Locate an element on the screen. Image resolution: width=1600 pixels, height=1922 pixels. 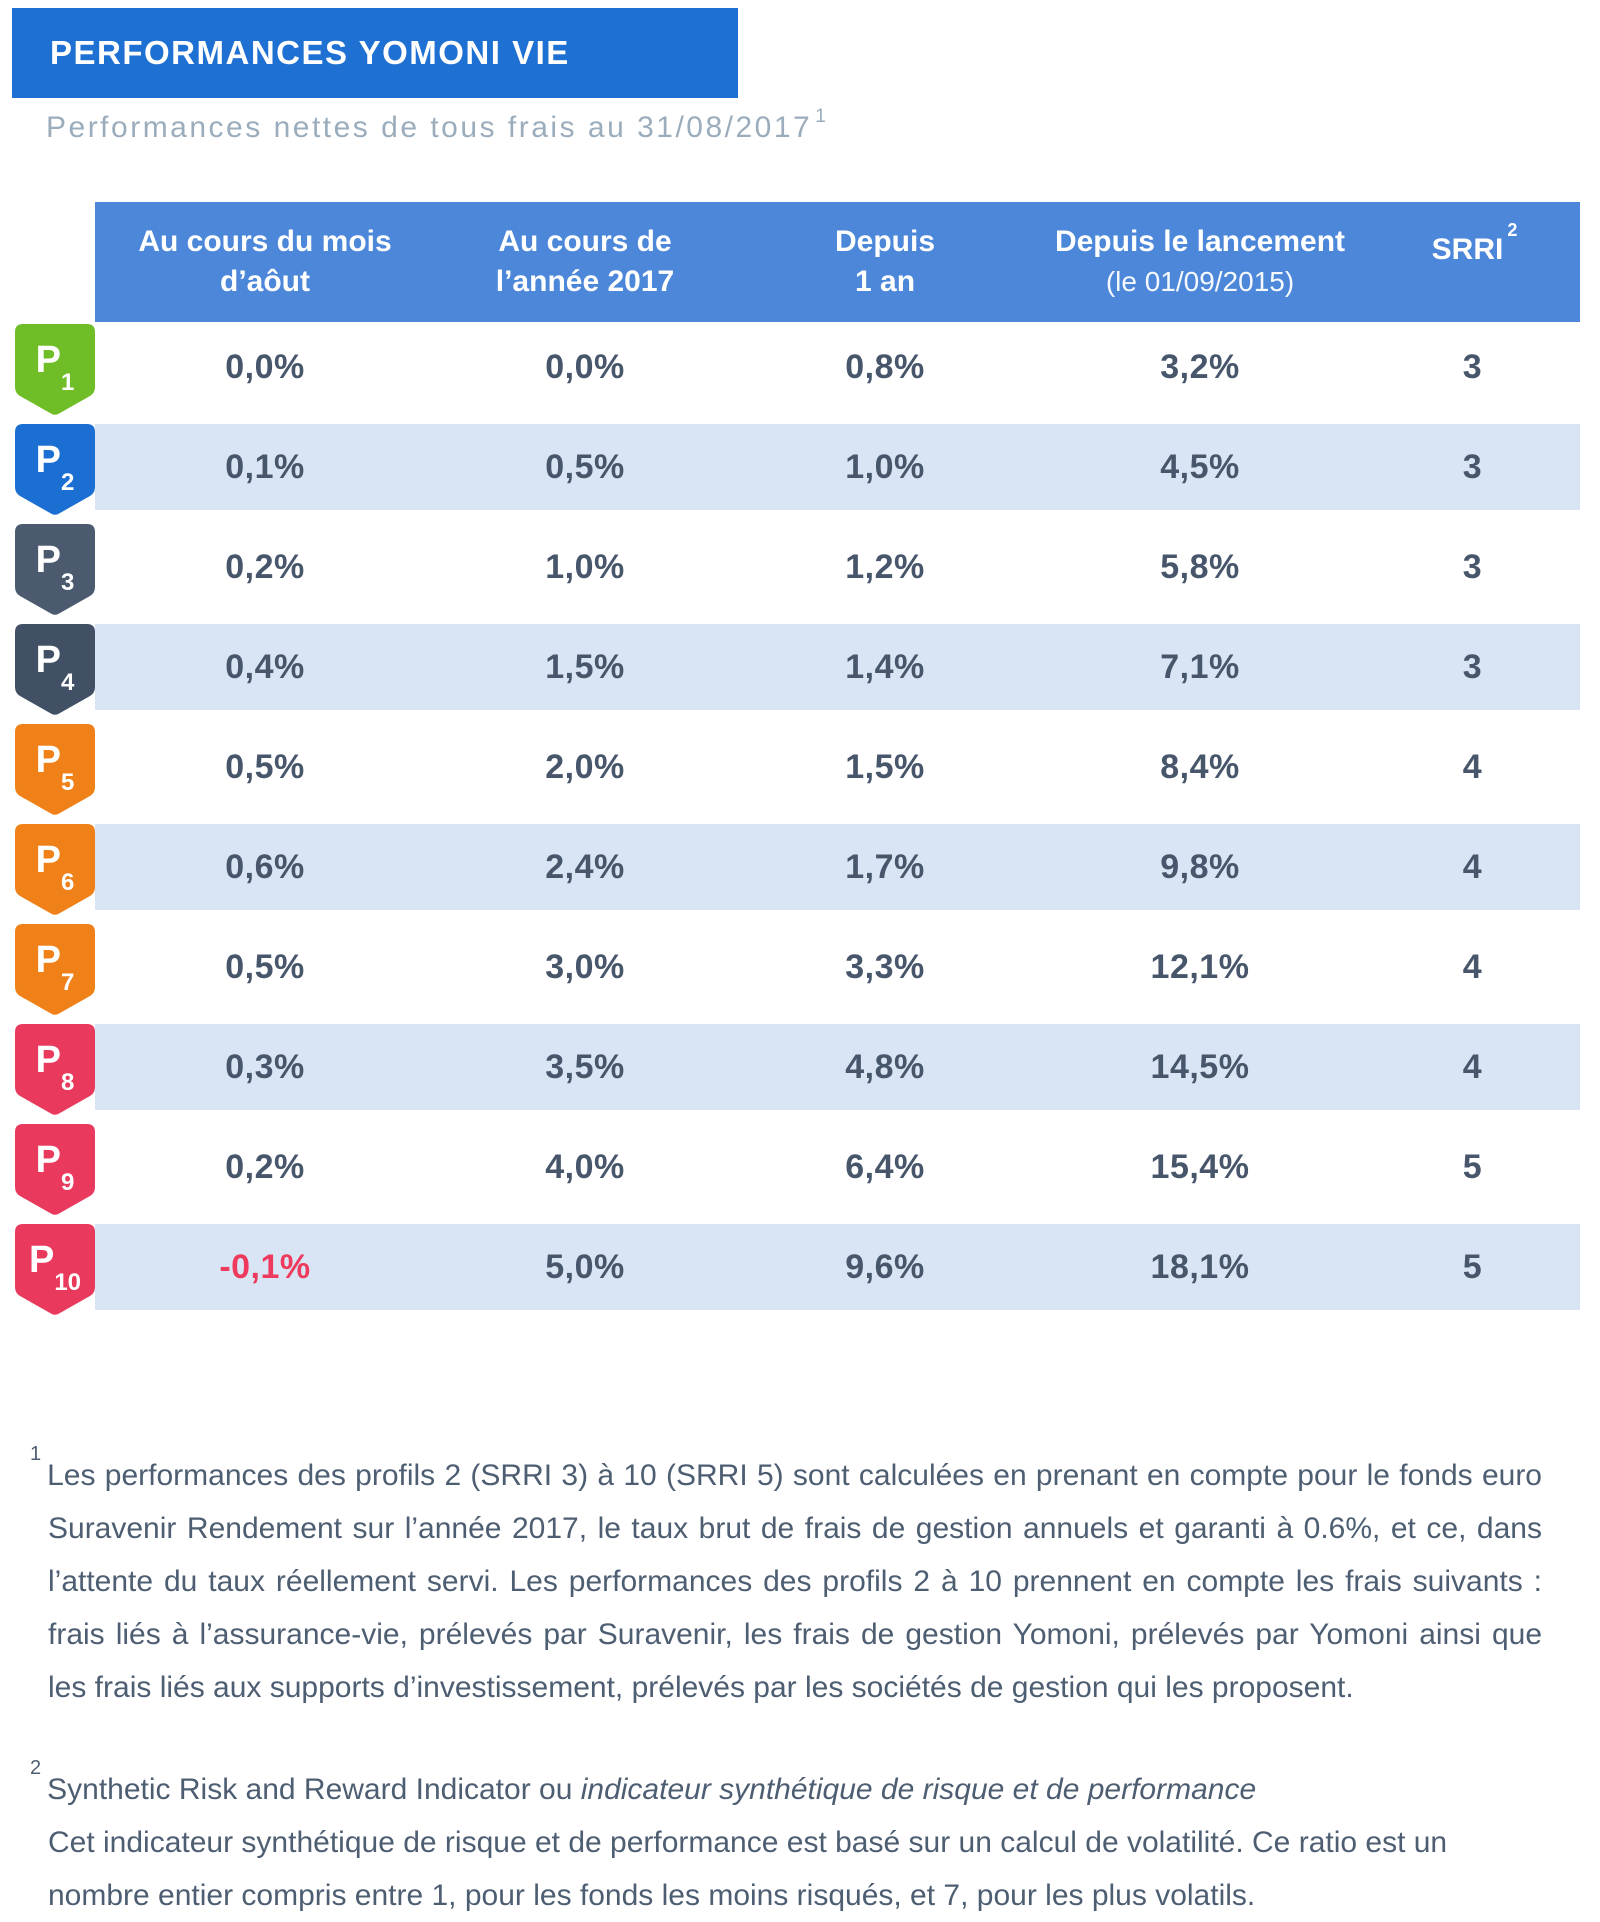
cell-since-launch: 4,5% is located at coordinates (1200, 466).